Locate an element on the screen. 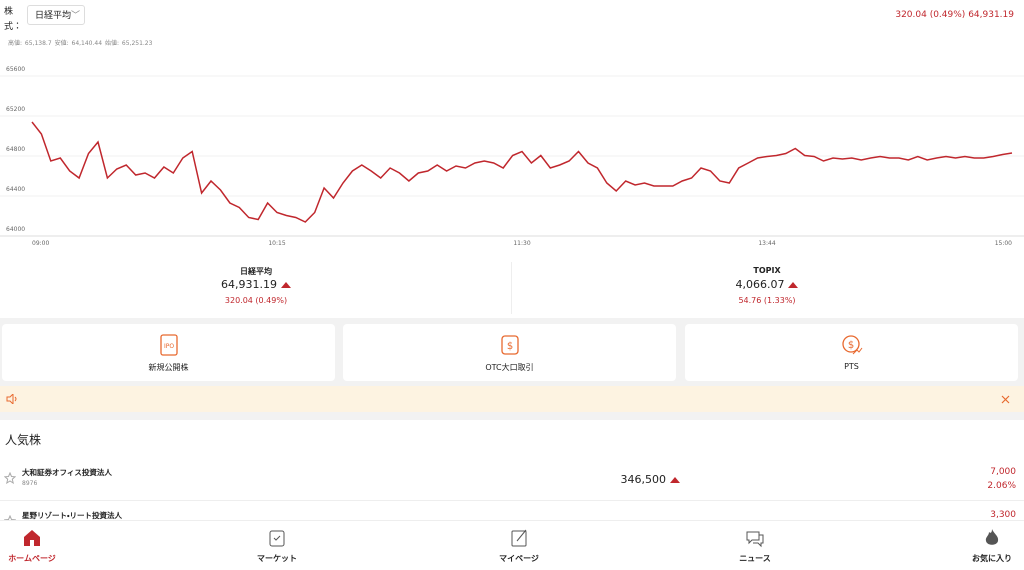  index-value: 64,931.19 is located at coordinates (256, 284).